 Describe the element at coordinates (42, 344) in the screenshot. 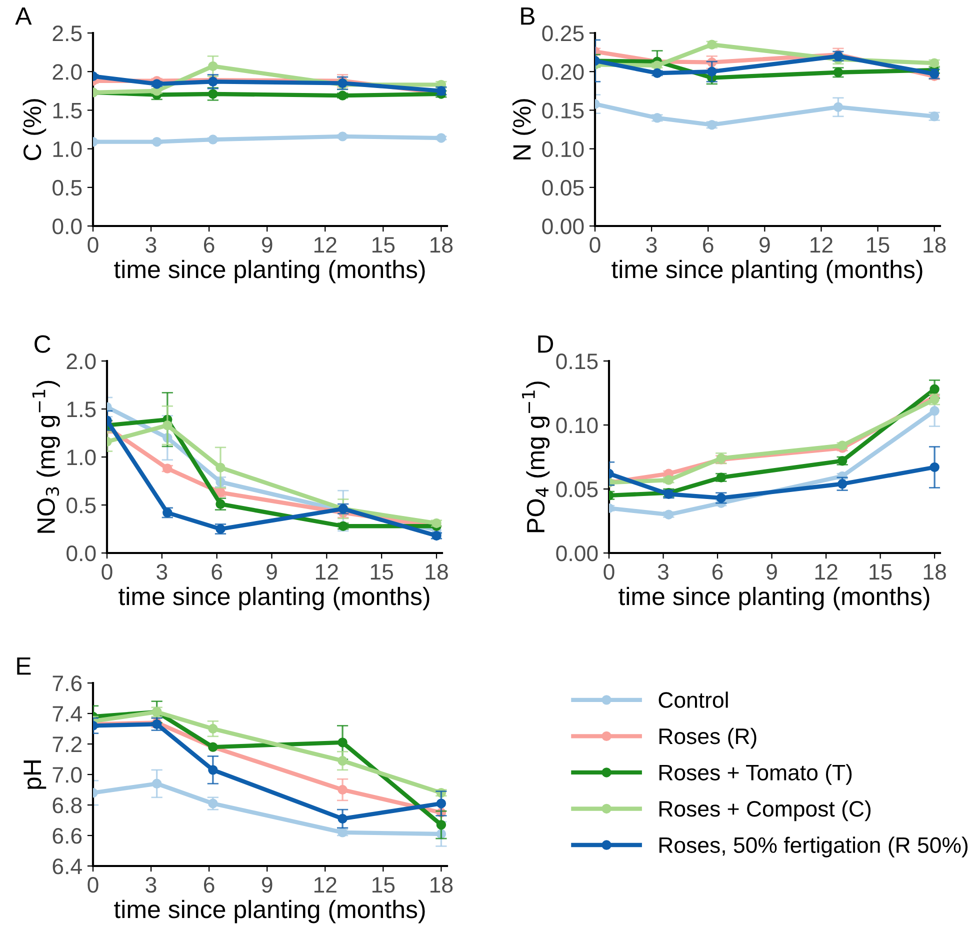

I see `chart-title: C` at that location.